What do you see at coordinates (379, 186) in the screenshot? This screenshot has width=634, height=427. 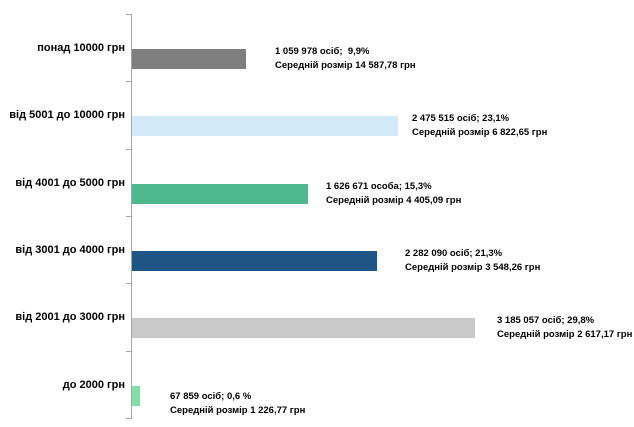 I see `bar-label-line1: 1 626 671 особа; 15,3%` at bounding box center [379, 186].